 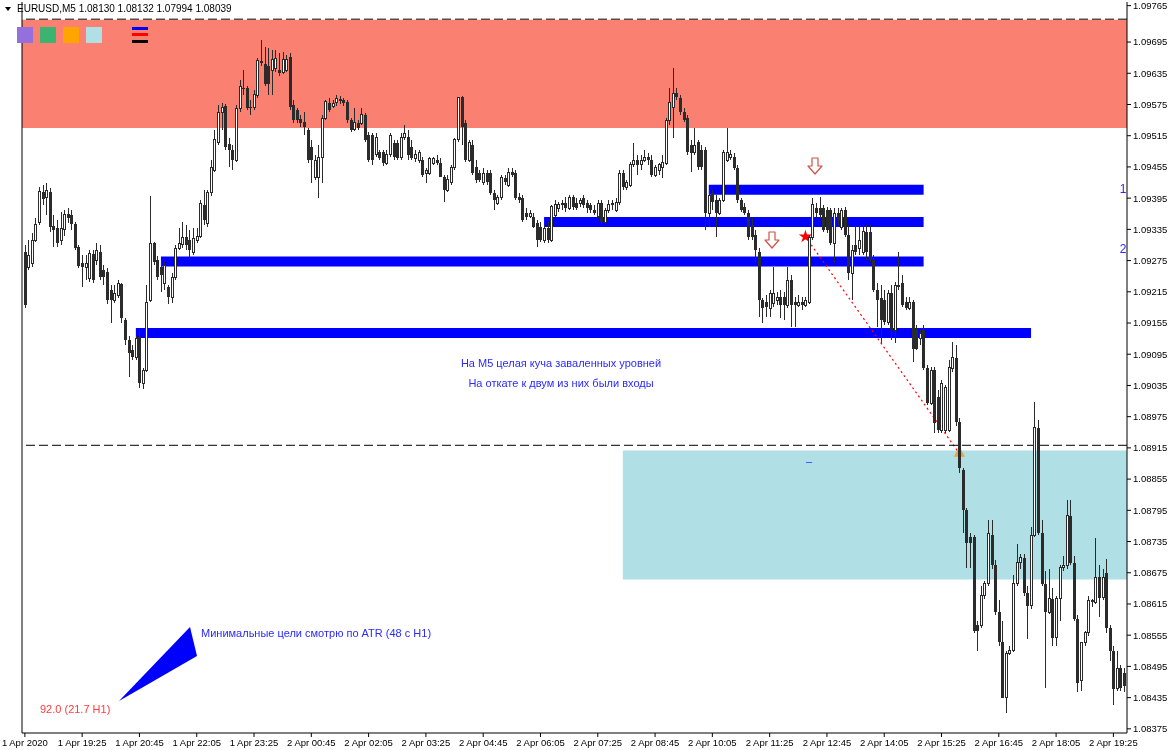 I want to click on x-tick-label: 2 Apr 06:05, so click(x=540, y=742).